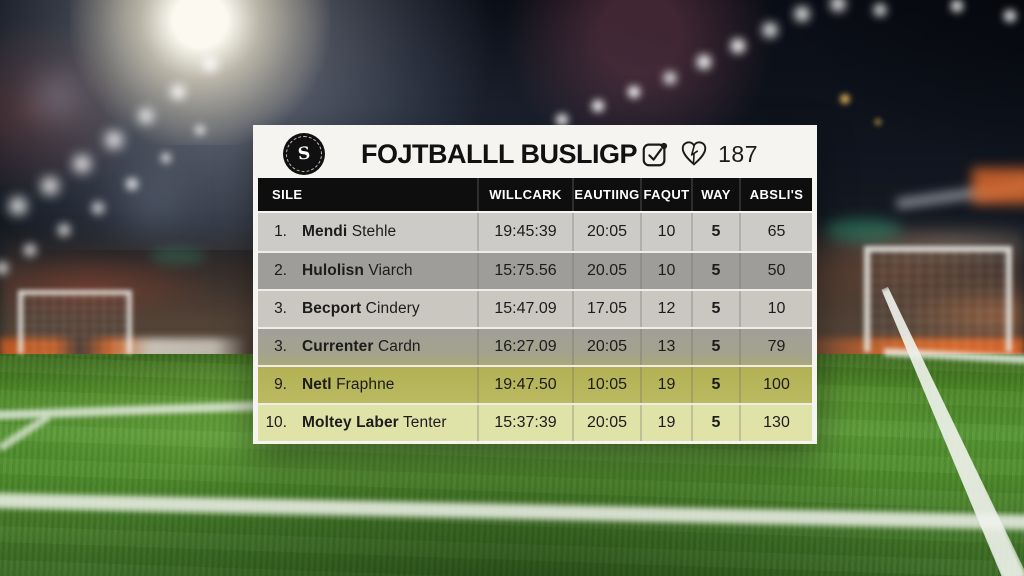 Image resolution: width=1024 pixels, height=576 pixels. Describe the element at coordinates (276, 422) in the screenshot. I see `rank: 10.` at that location.